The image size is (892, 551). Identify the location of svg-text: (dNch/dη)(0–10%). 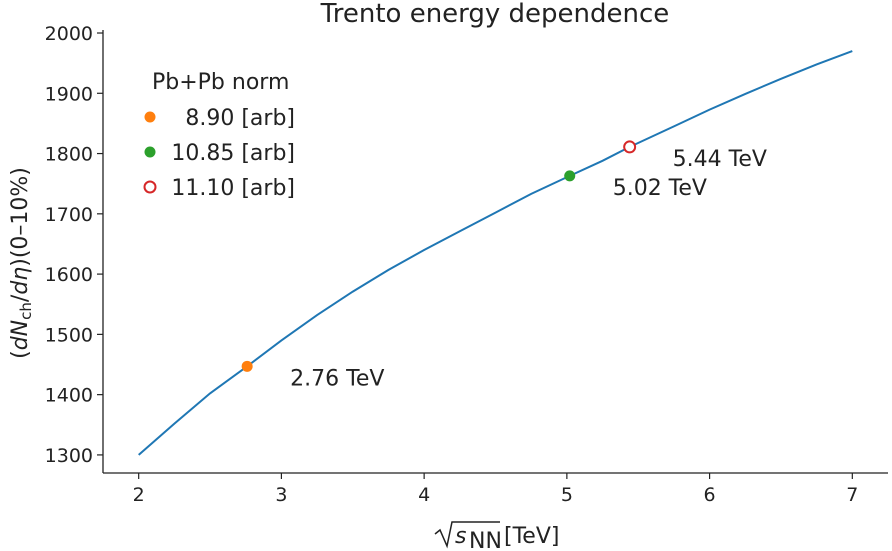
(21, 263).